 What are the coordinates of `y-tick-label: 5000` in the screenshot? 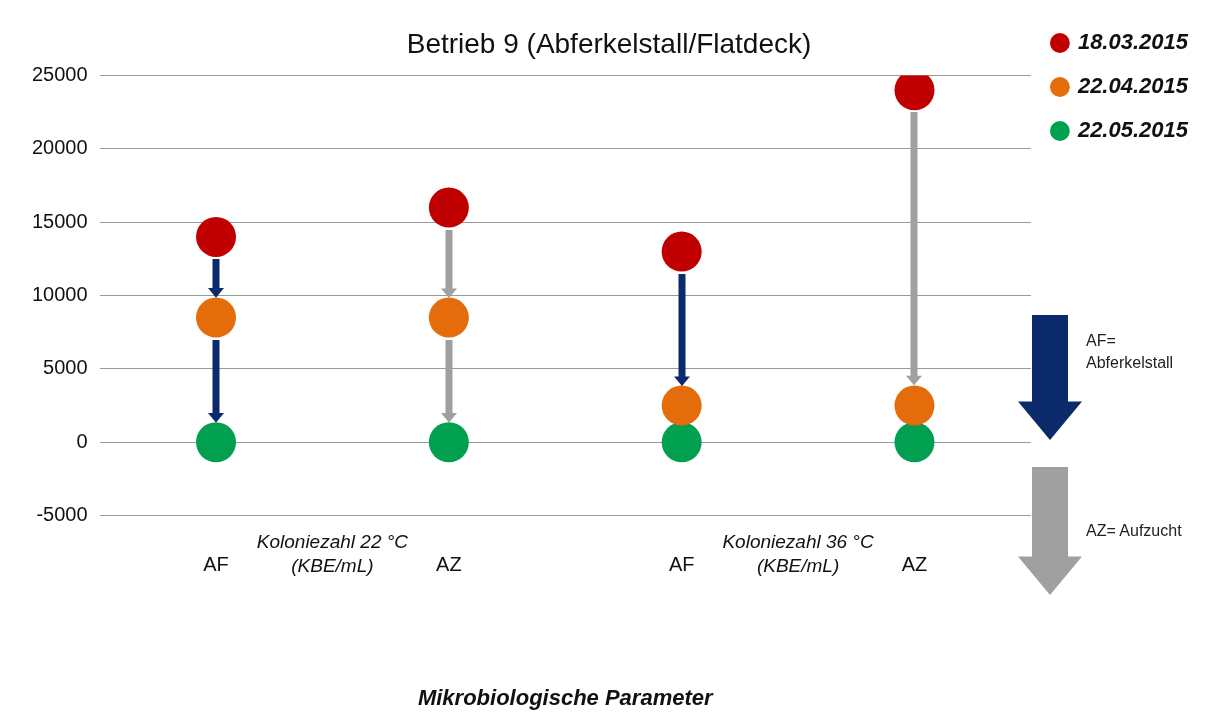 It's located at (65, 367).